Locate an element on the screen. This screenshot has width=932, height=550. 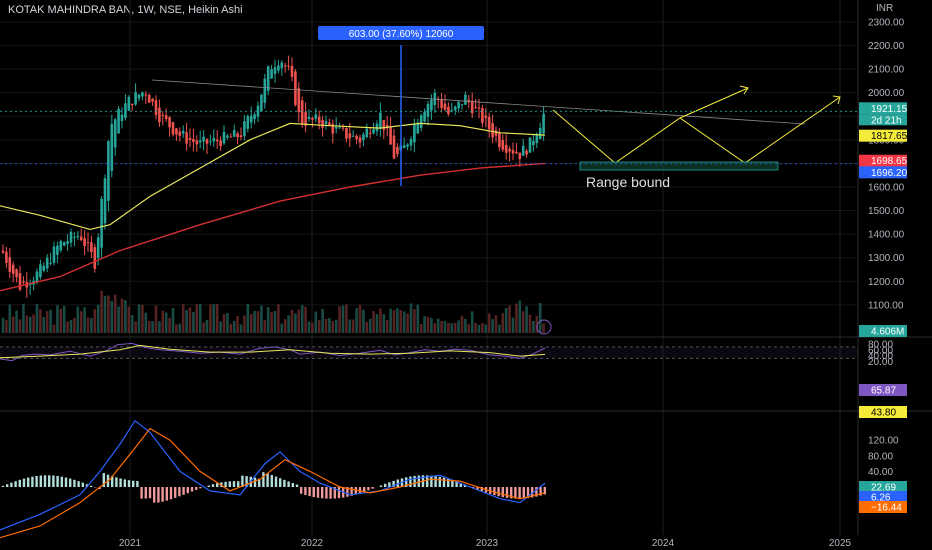
ma200-line is located at coordinates (273, 227).